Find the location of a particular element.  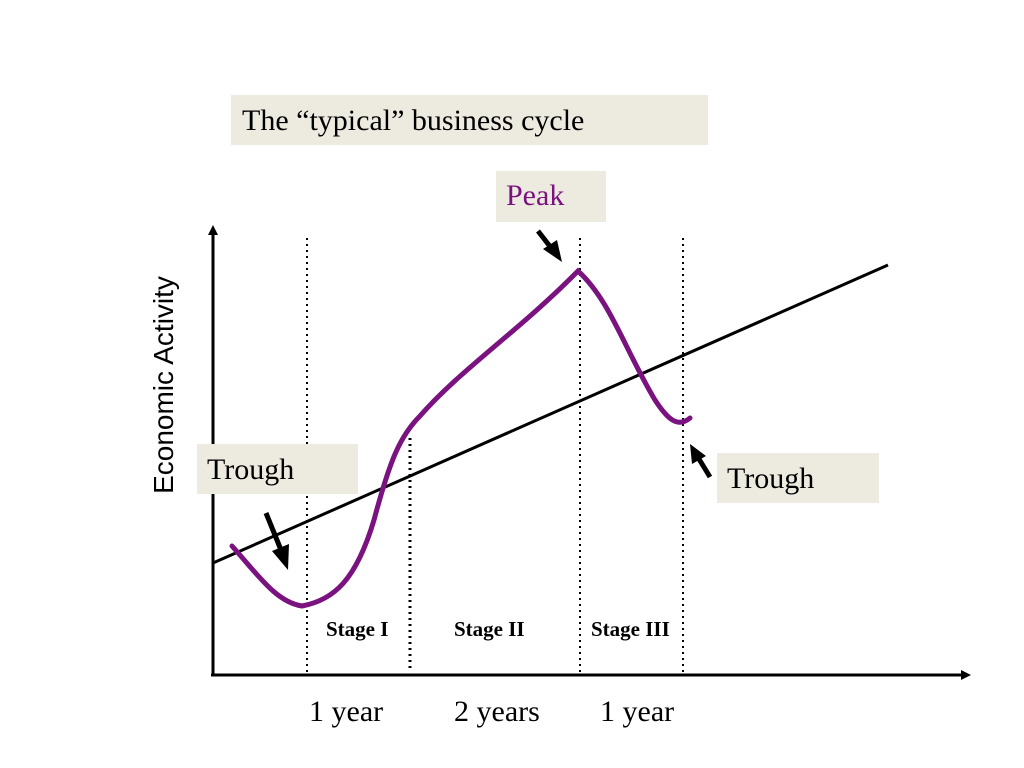

peak-label: Peak is located at coordinates (535, 195).